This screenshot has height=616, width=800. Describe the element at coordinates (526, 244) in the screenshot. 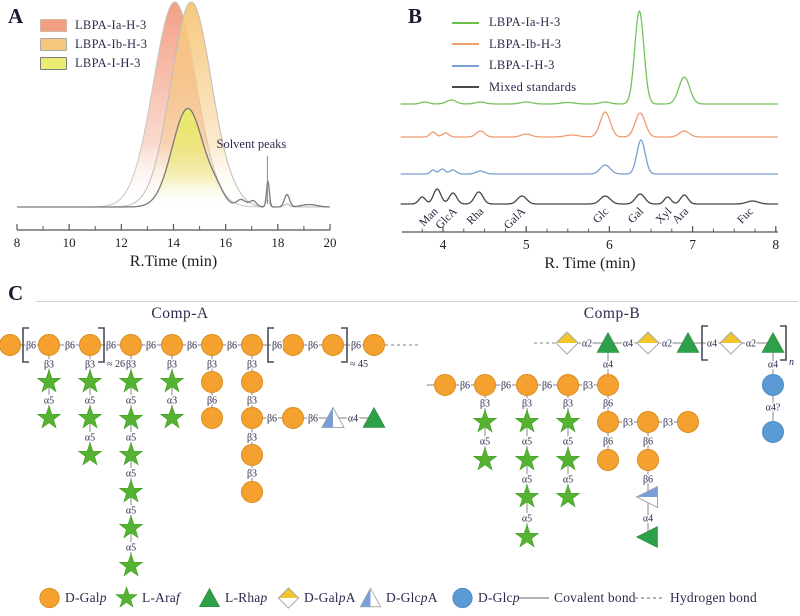

I see `x-tick-label: 5` at that location.